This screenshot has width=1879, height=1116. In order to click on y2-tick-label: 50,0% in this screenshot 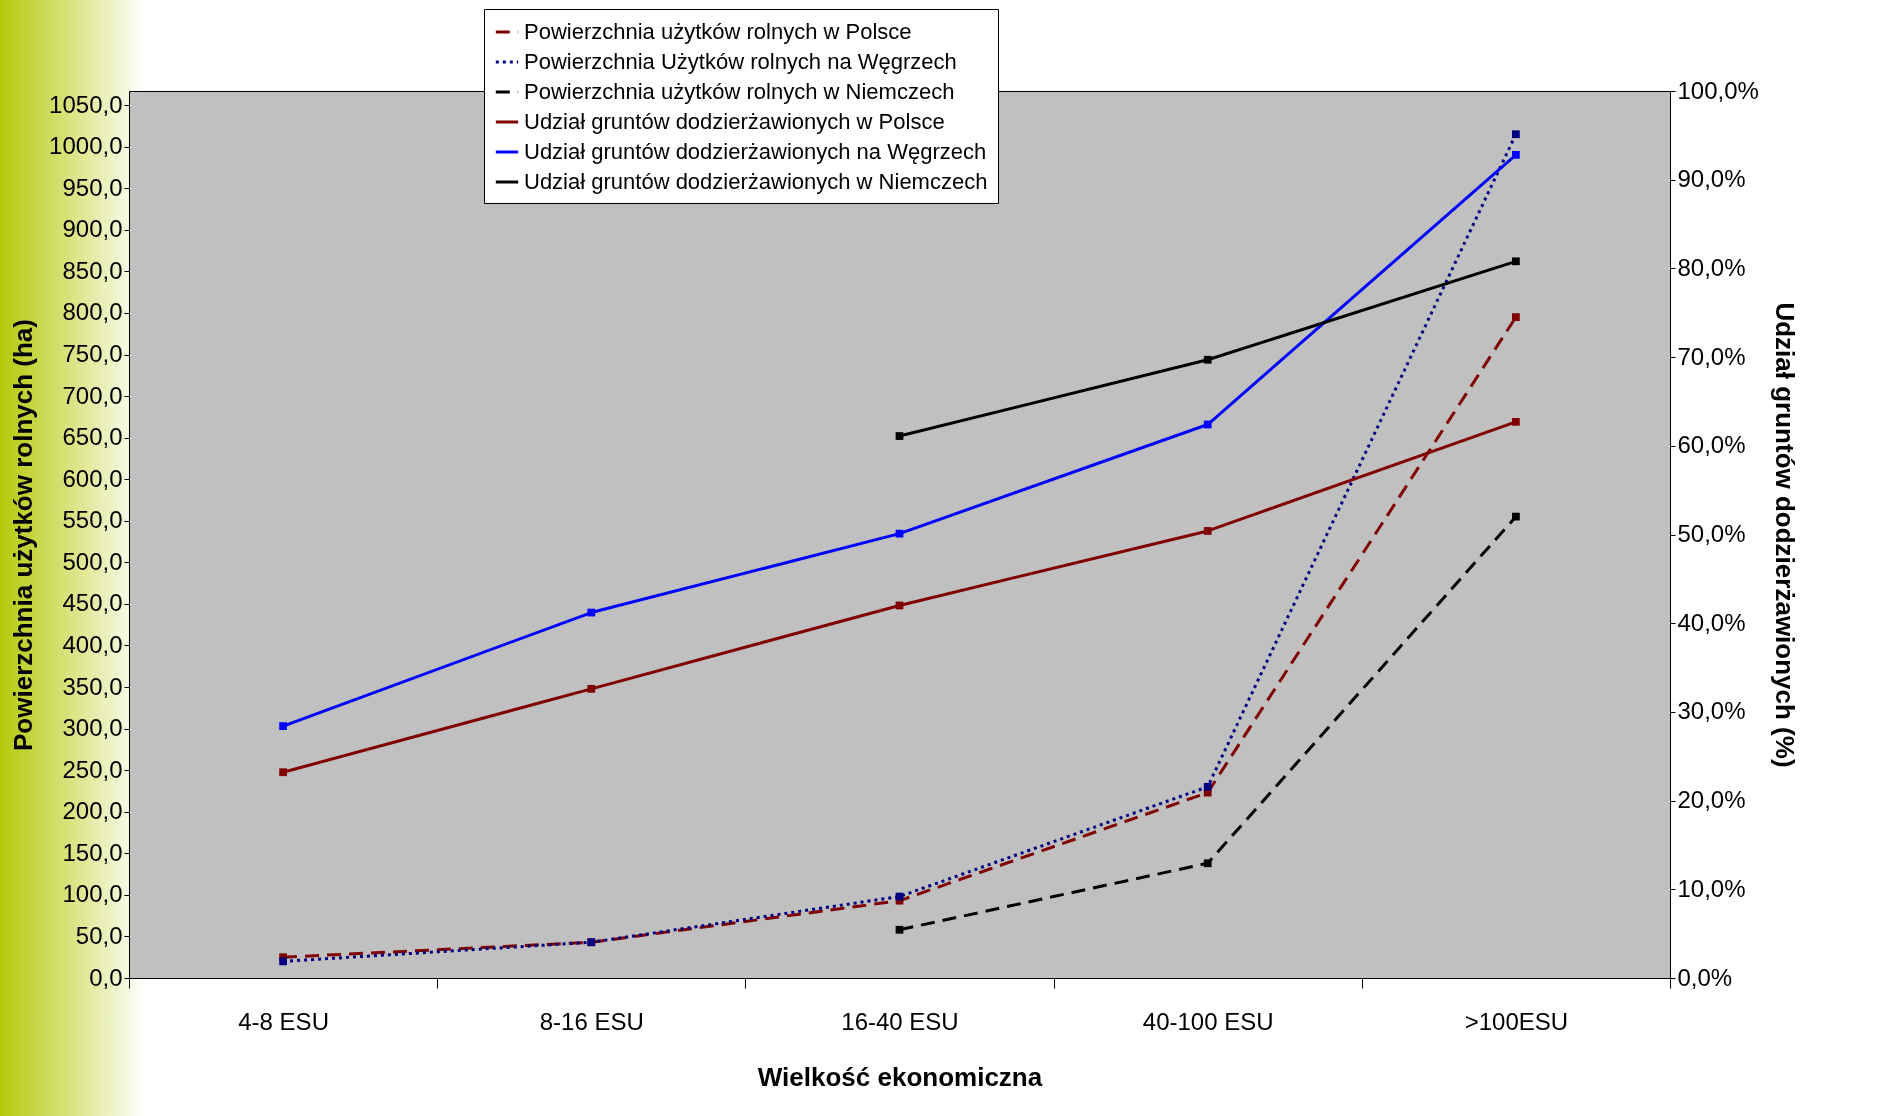, I will do `click(1711, 533)`.